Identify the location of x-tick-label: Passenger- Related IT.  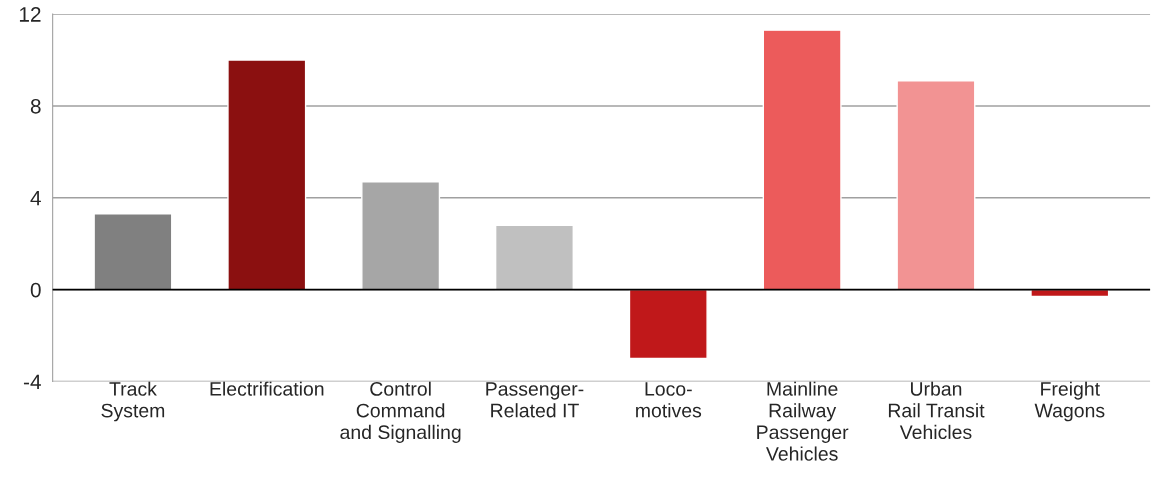
(535, 400).